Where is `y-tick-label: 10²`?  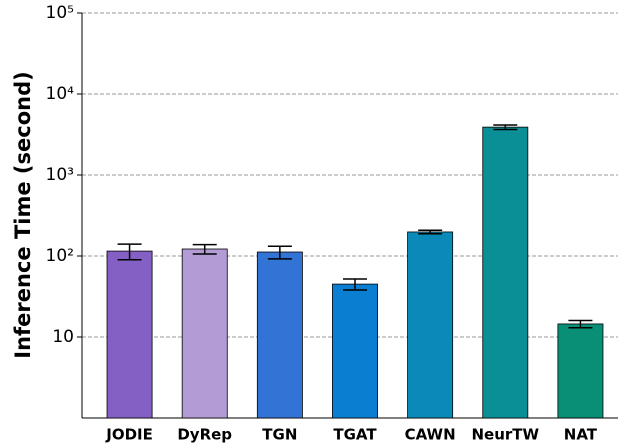 y-tick-label: 10² is located at coordinates (60, 256).